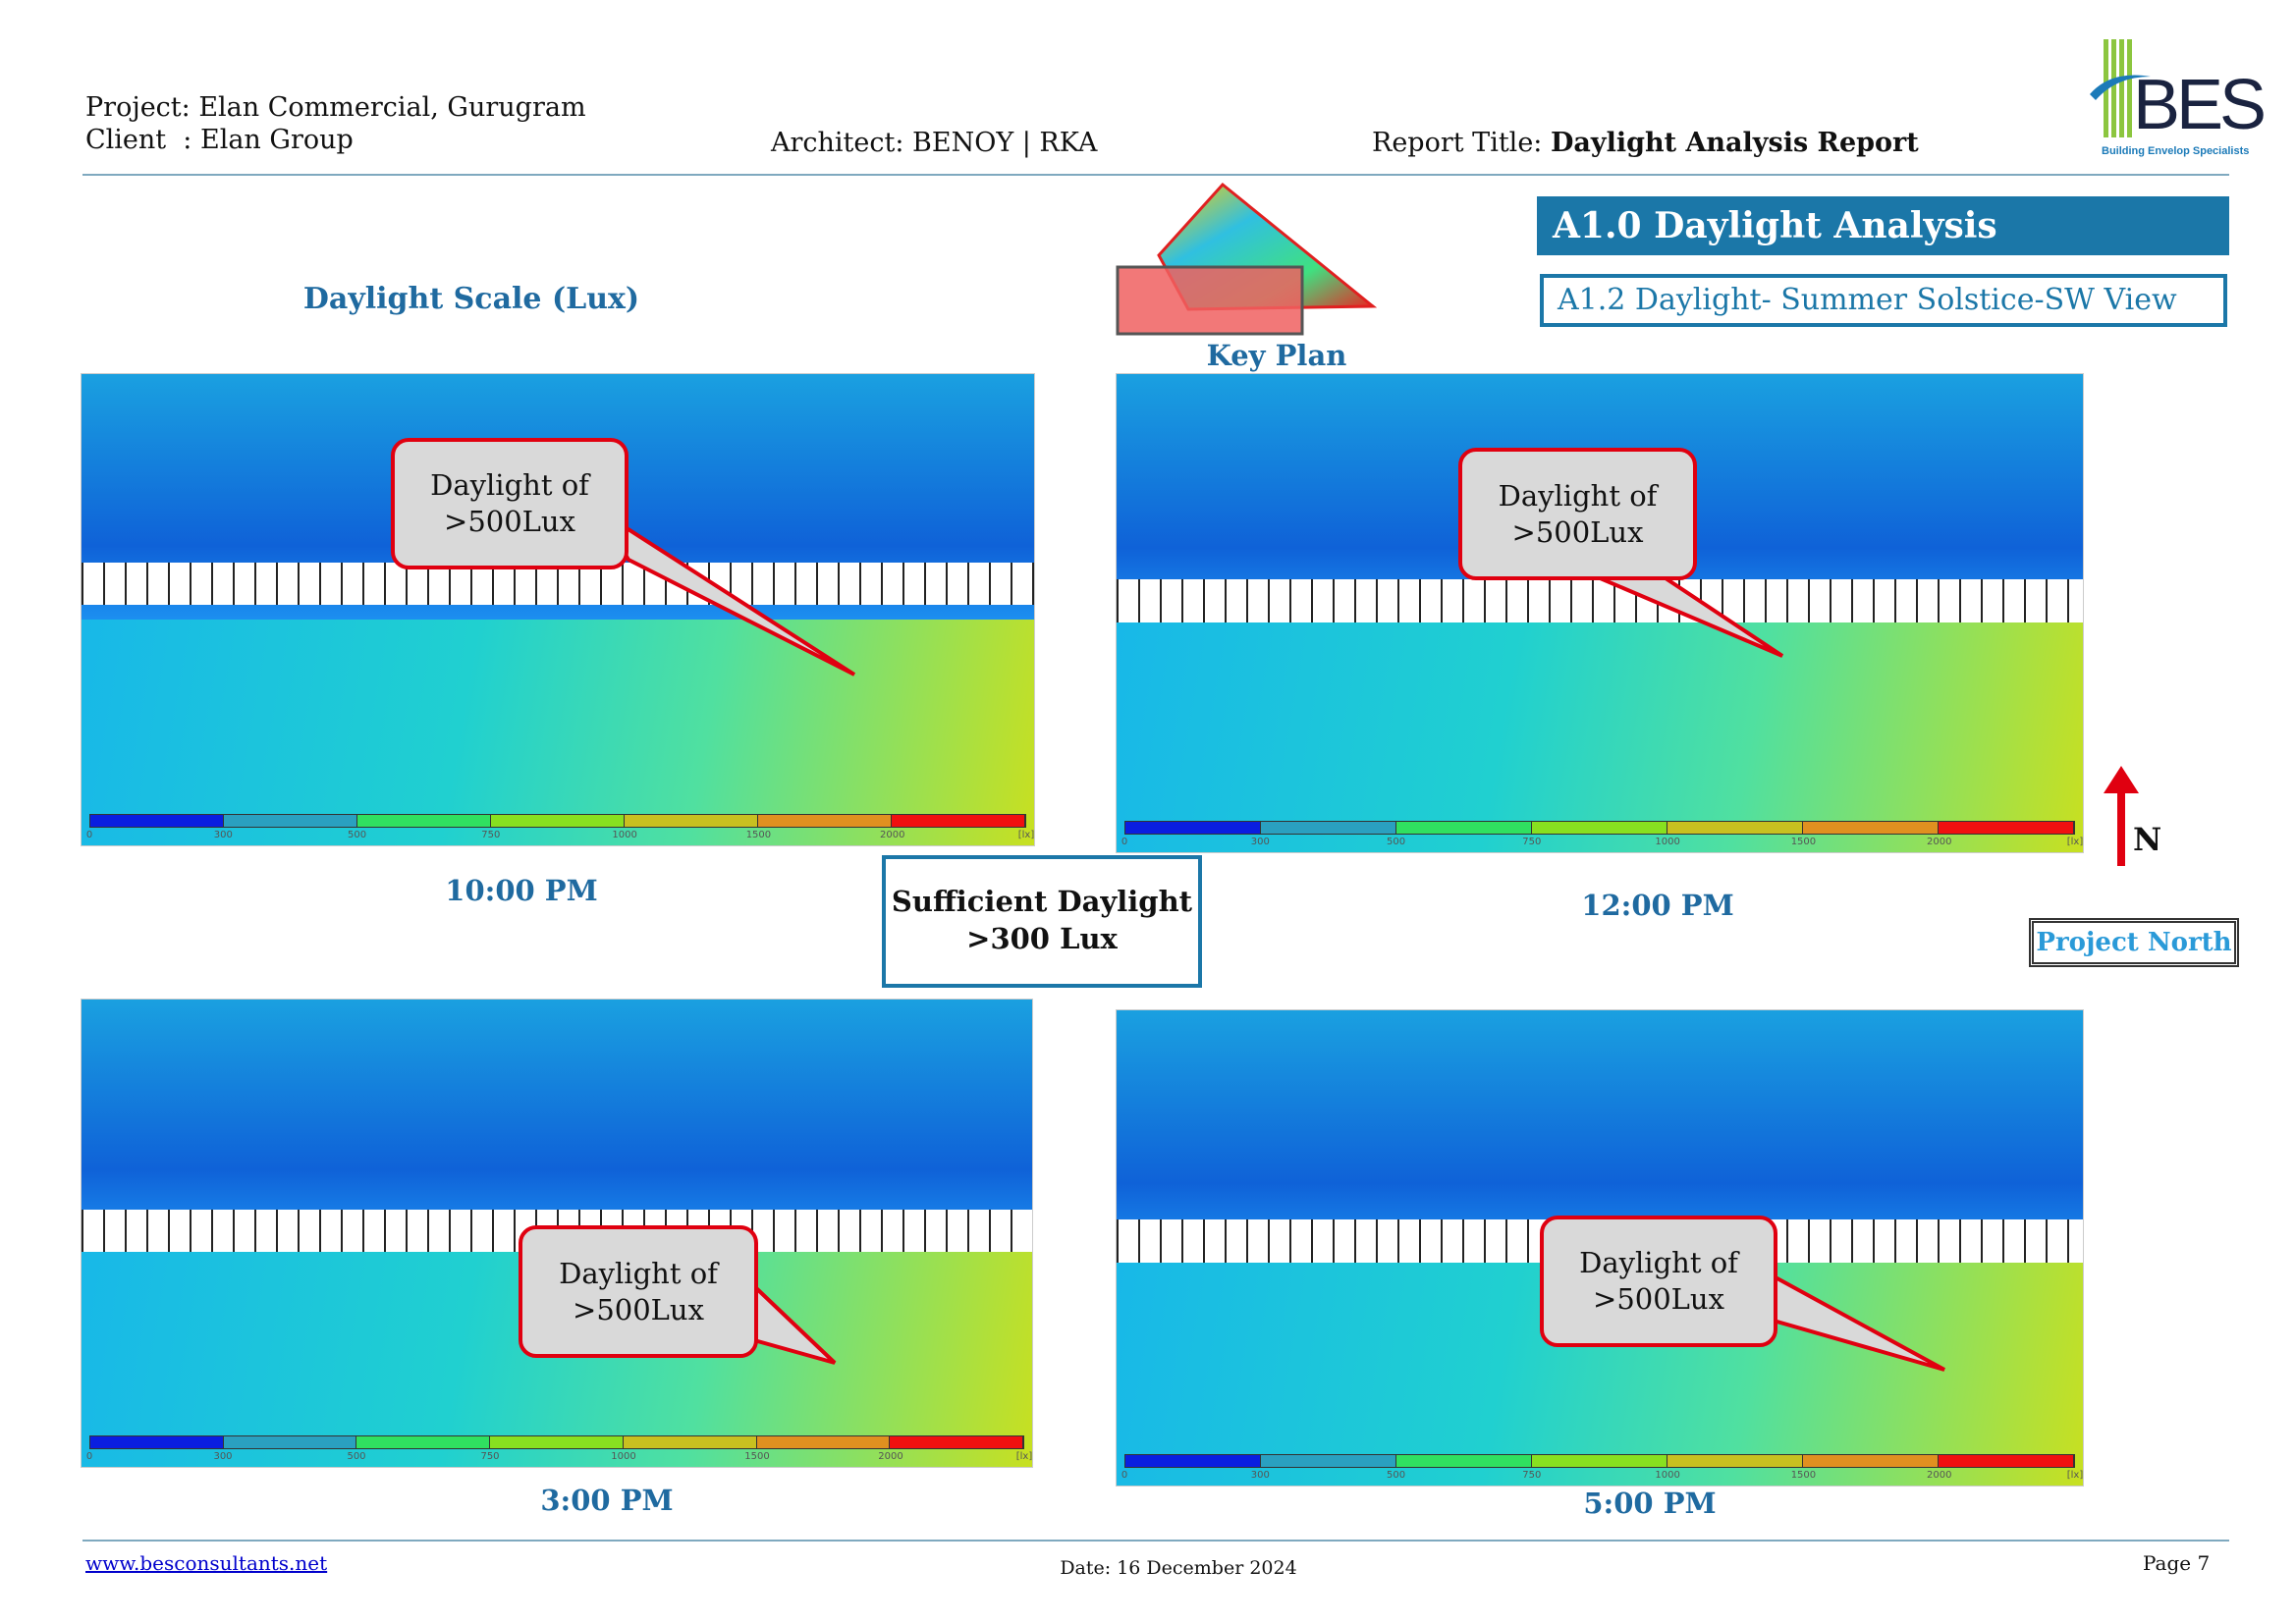 This screenshot has height=1623, width=2296. I want to click on key-plan-label: Key Plan, so click(1276, 355).